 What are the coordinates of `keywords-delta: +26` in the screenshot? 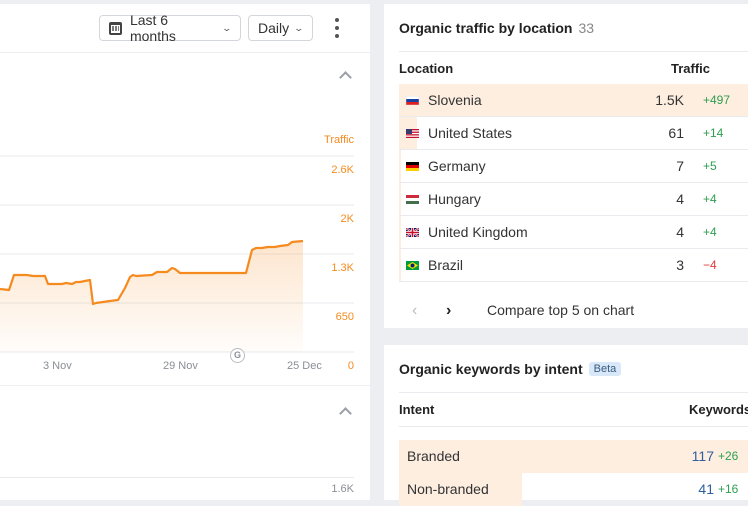 It's located at (728, 456).